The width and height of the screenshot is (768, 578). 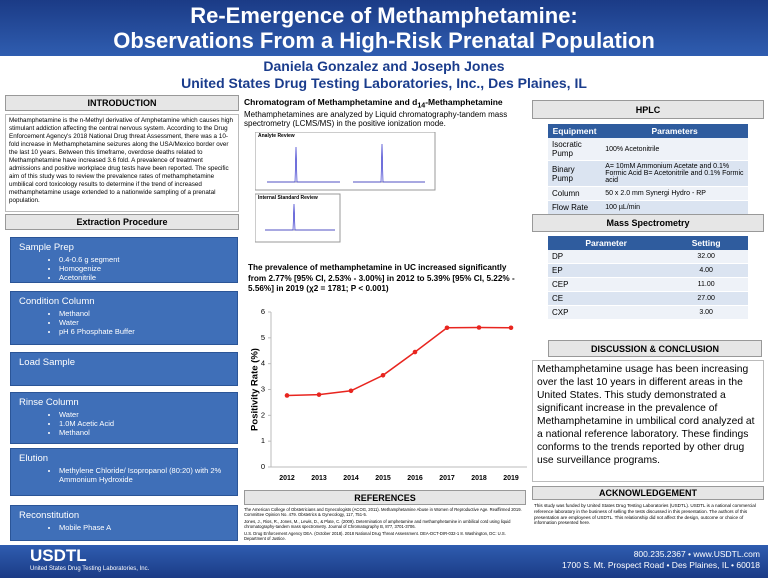 I want to click on row: CXP 3.00, so click(x=648, y=312).